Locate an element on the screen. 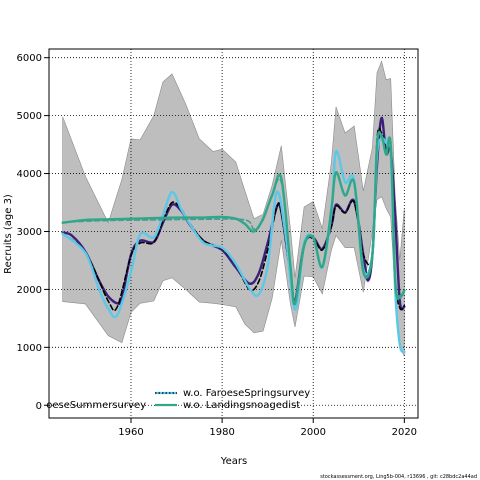 The height and width of the screenshot is (480, 480). y-axis-label: Recruits (age 3) is located at coordinates (8, 234).